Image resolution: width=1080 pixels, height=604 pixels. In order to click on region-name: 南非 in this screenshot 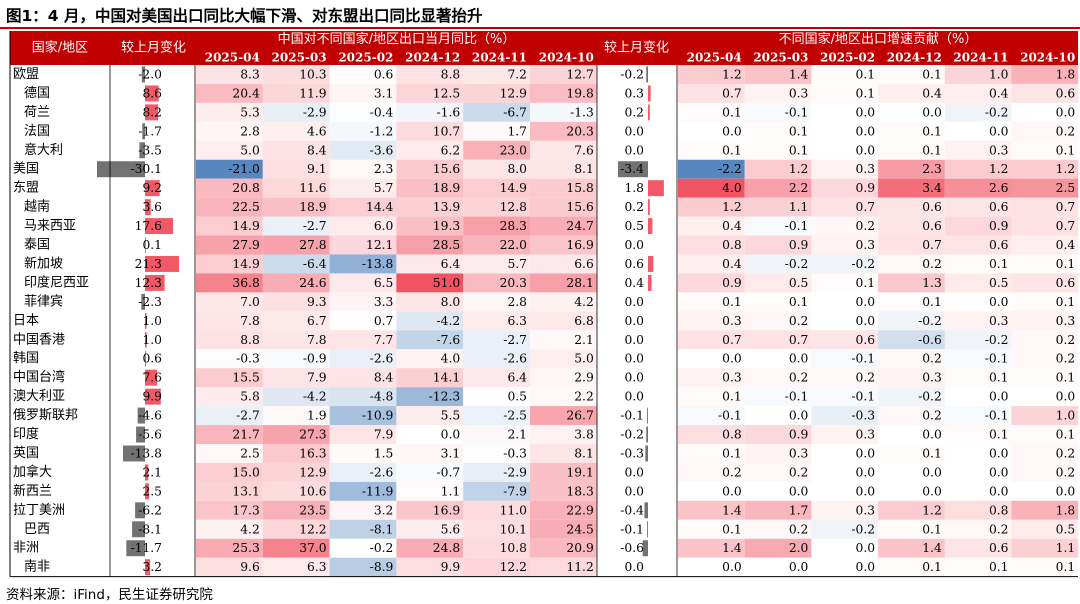, I will do `click(37, 567)`.